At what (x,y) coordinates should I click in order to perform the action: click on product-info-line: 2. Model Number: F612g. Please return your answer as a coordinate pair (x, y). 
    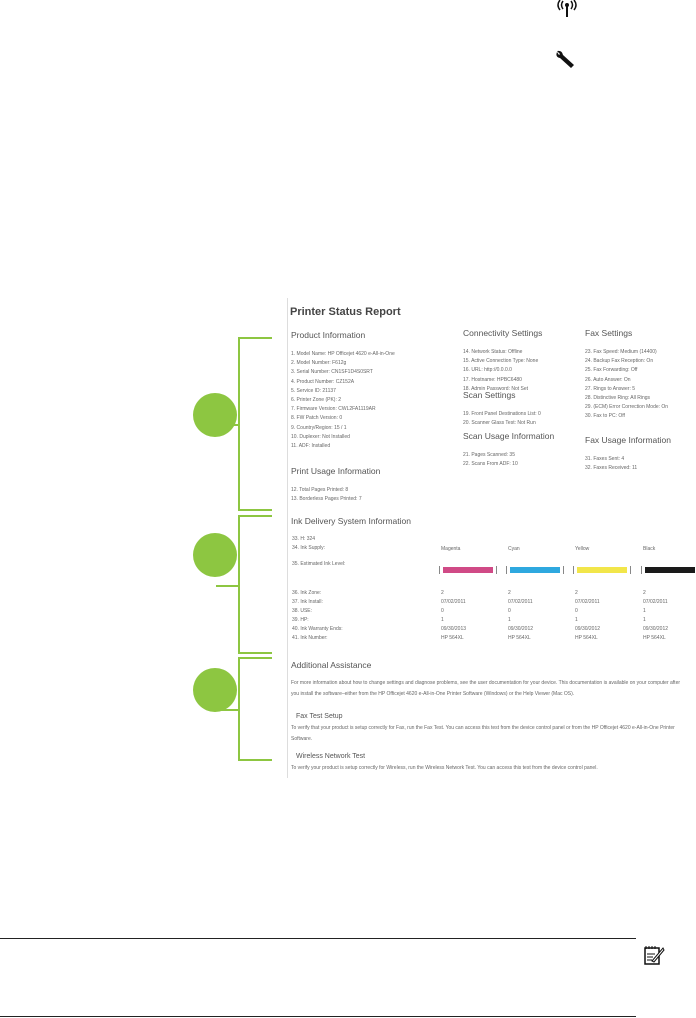
    Looking at the image, I should click on (319, 363).